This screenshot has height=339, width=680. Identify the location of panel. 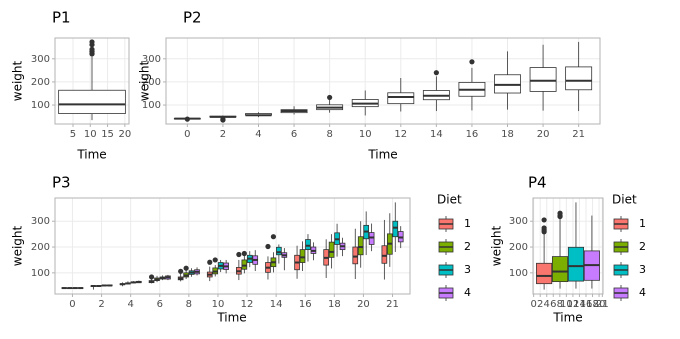
(232, 246).